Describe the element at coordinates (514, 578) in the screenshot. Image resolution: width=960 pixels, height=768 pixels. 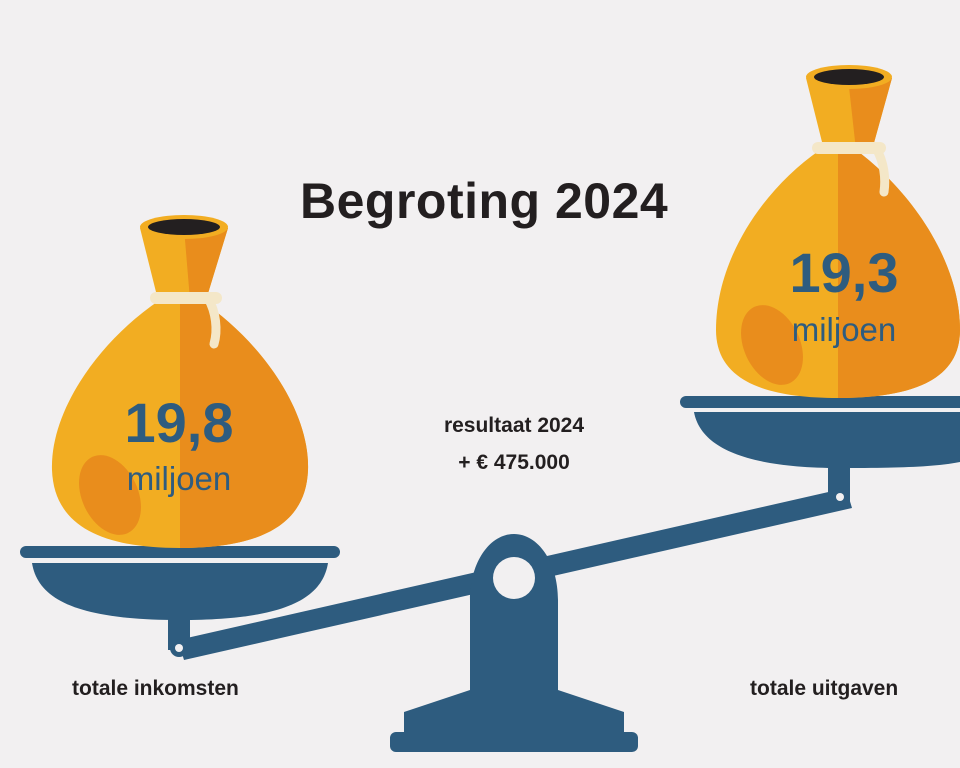
I see `pivot-hole` at that location.